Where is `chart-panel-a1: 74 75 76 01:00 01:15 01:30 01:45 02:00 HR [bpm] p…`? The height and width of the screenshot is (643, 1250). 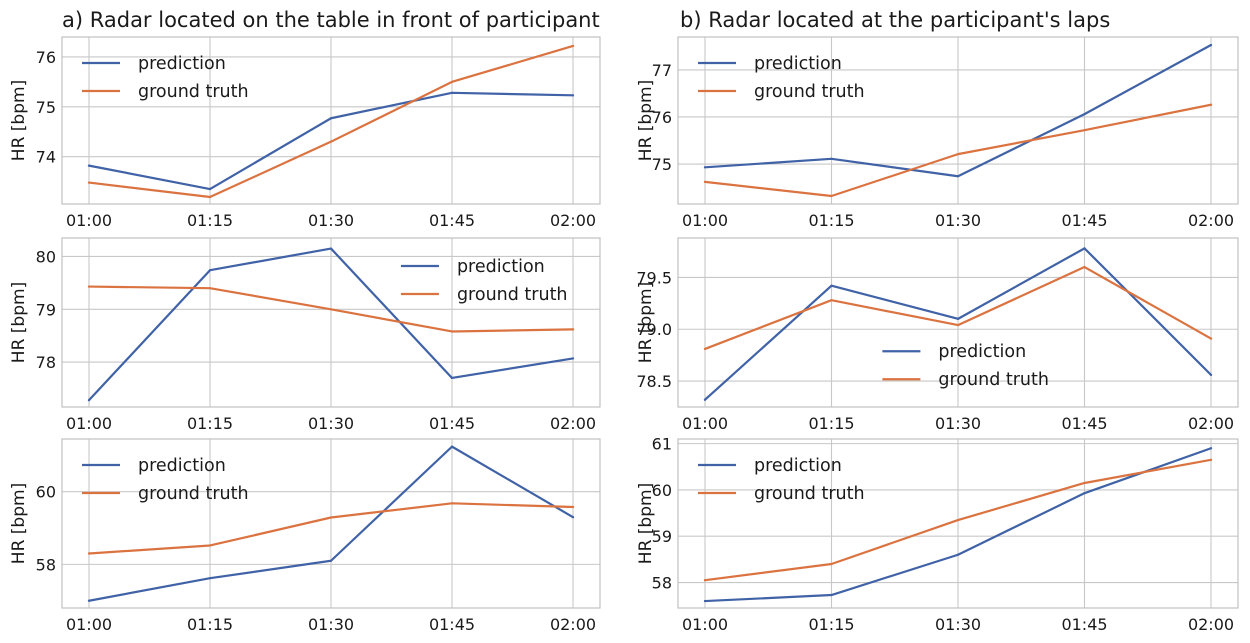 chart-panel-a1: 74 75 76 01:00 01:15 01:30 01:45 02:00 HR [bpm] p… is located at coordinates (305, 133).